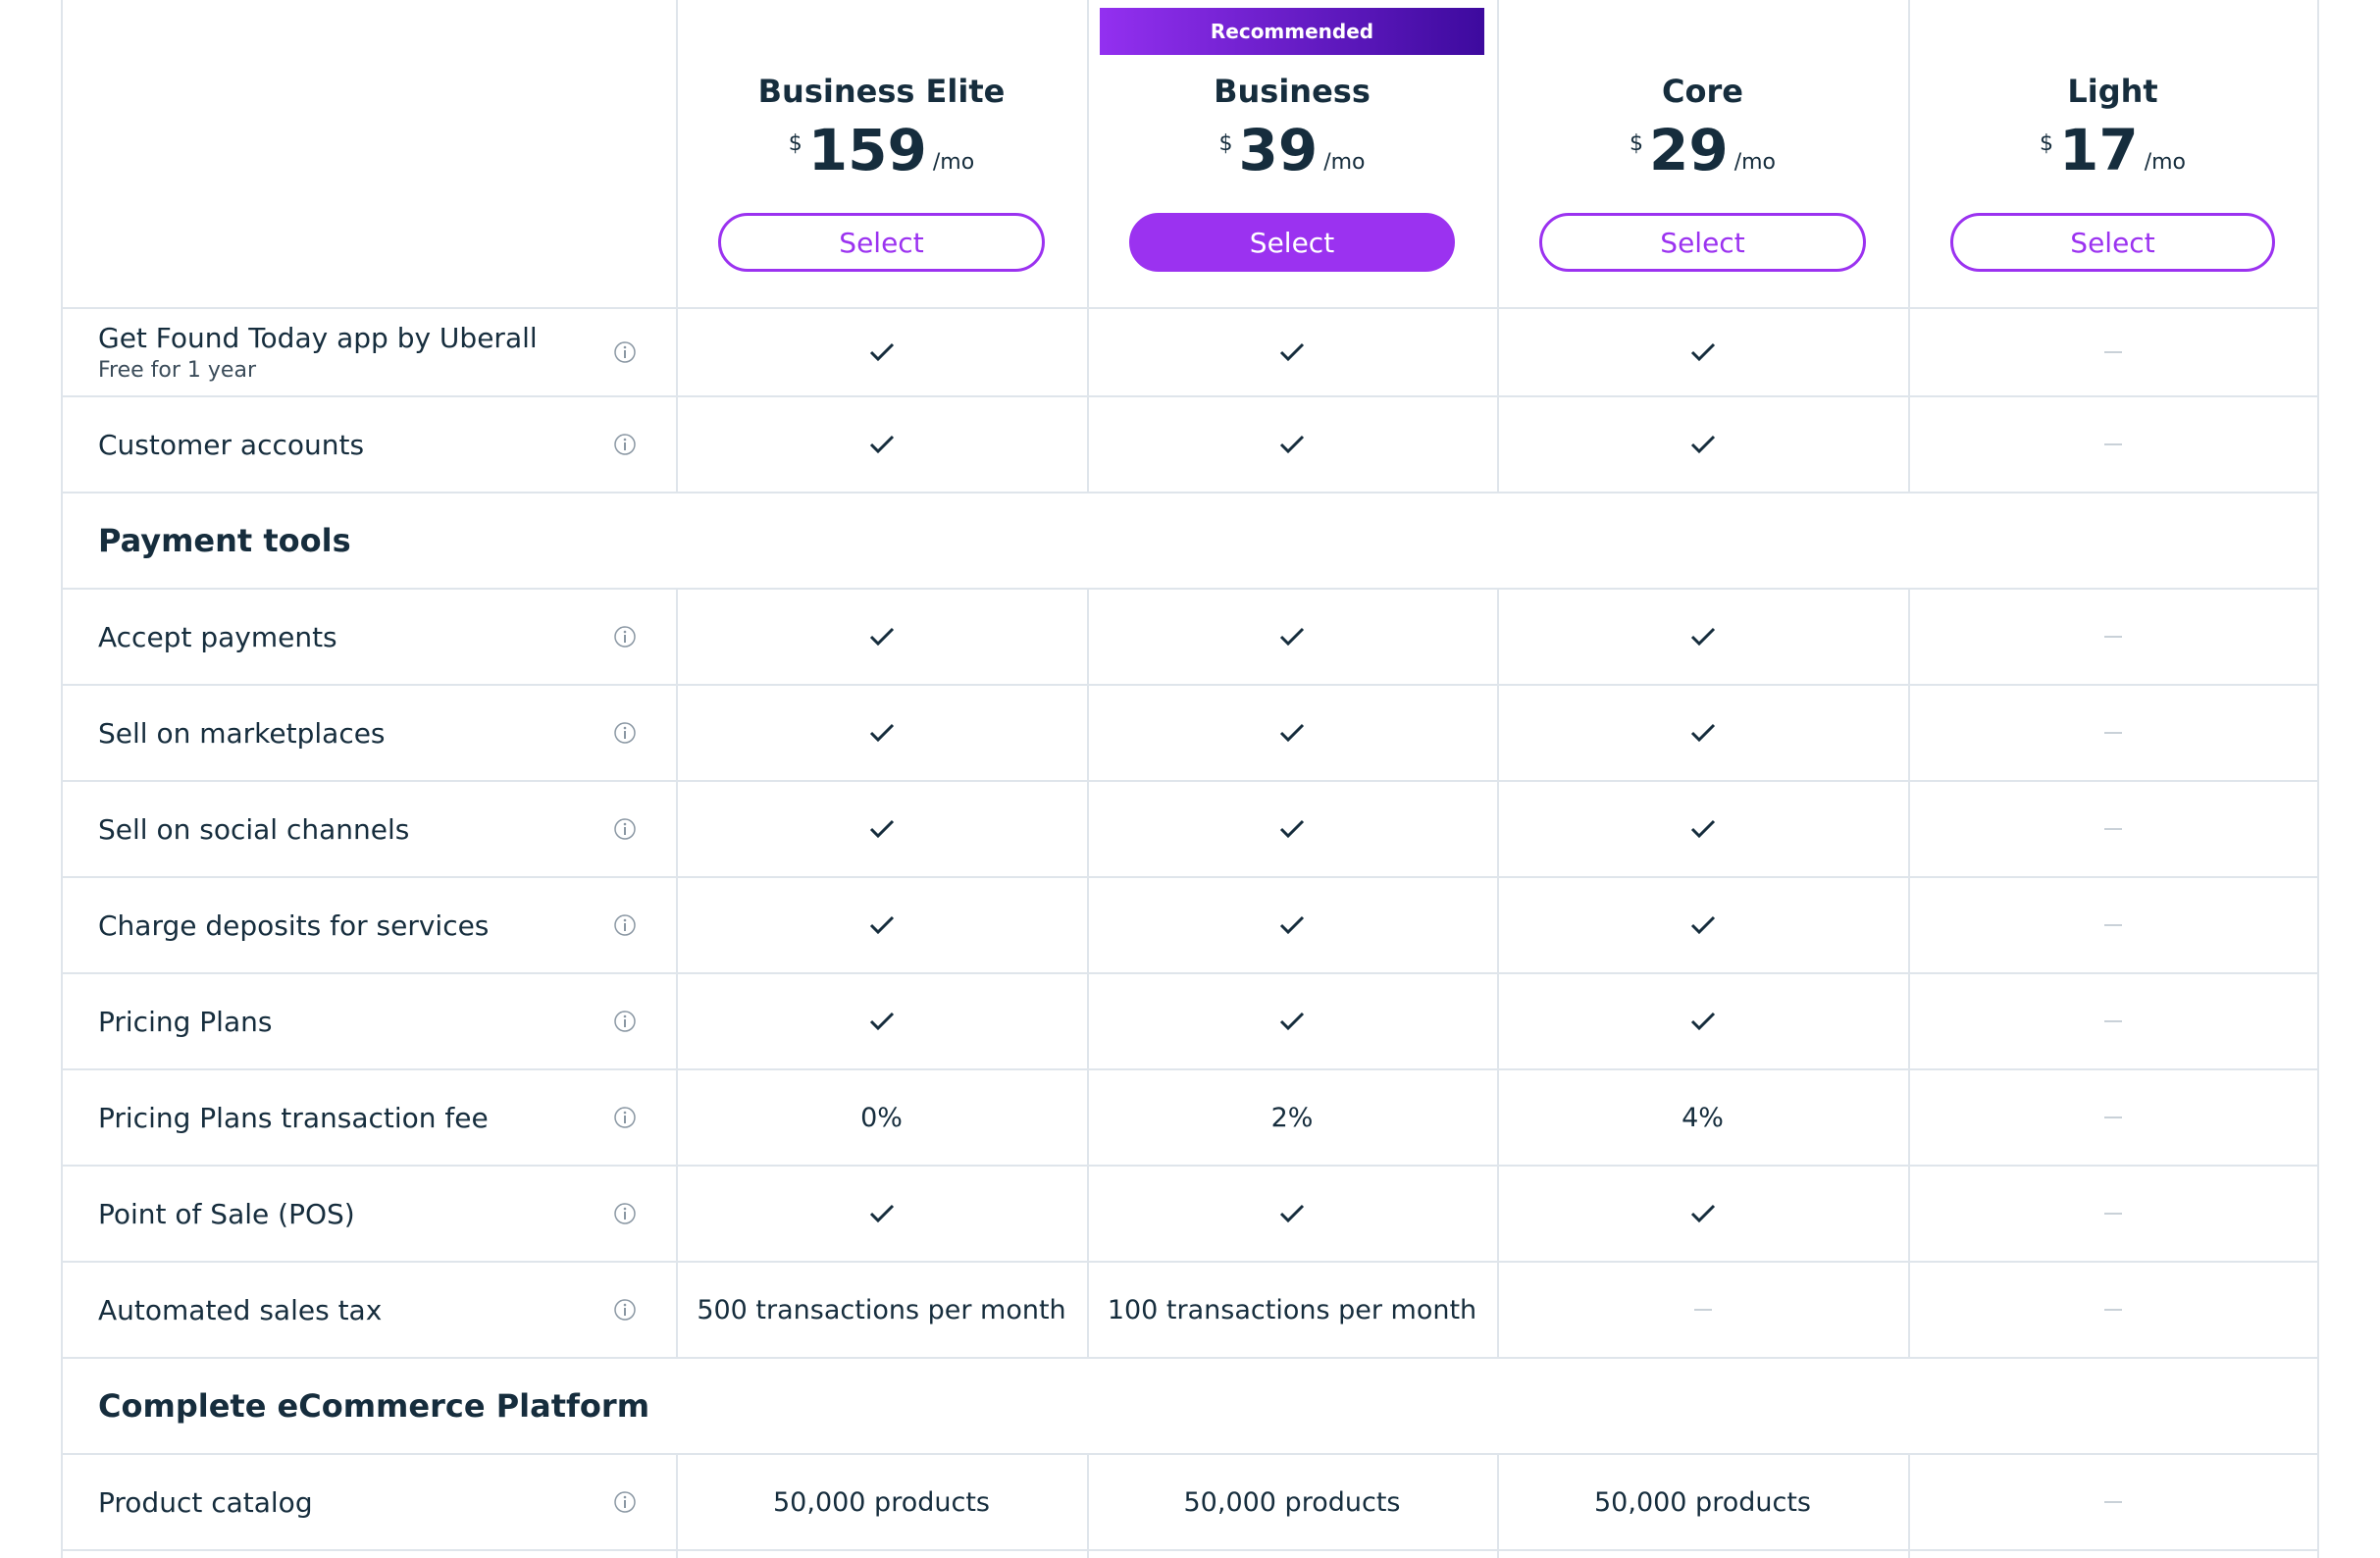  I want to click on cell-value: 0%, so click(881, 1117).